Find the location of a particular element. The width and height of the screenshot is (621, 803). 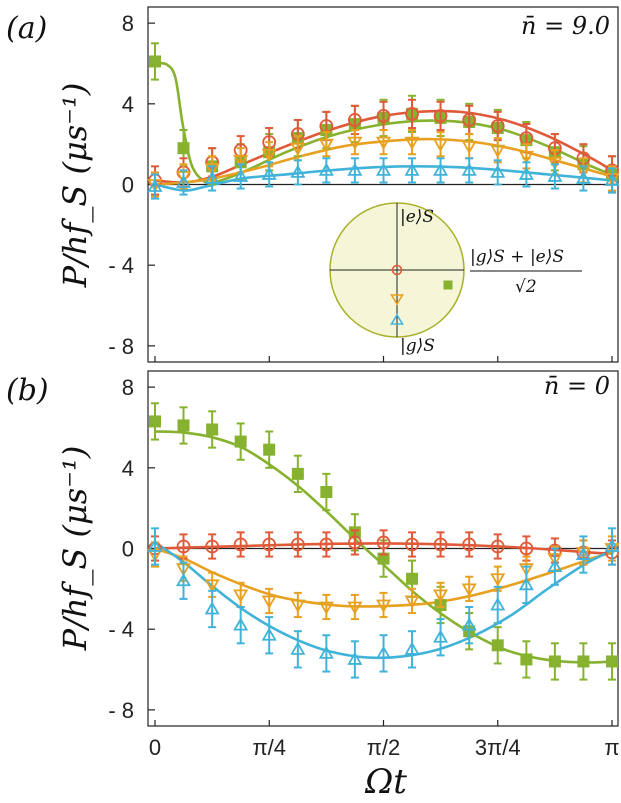

panel-b-xticks: 0 π/4 π/2 3π/4 π is located at coordinates (384, 740).